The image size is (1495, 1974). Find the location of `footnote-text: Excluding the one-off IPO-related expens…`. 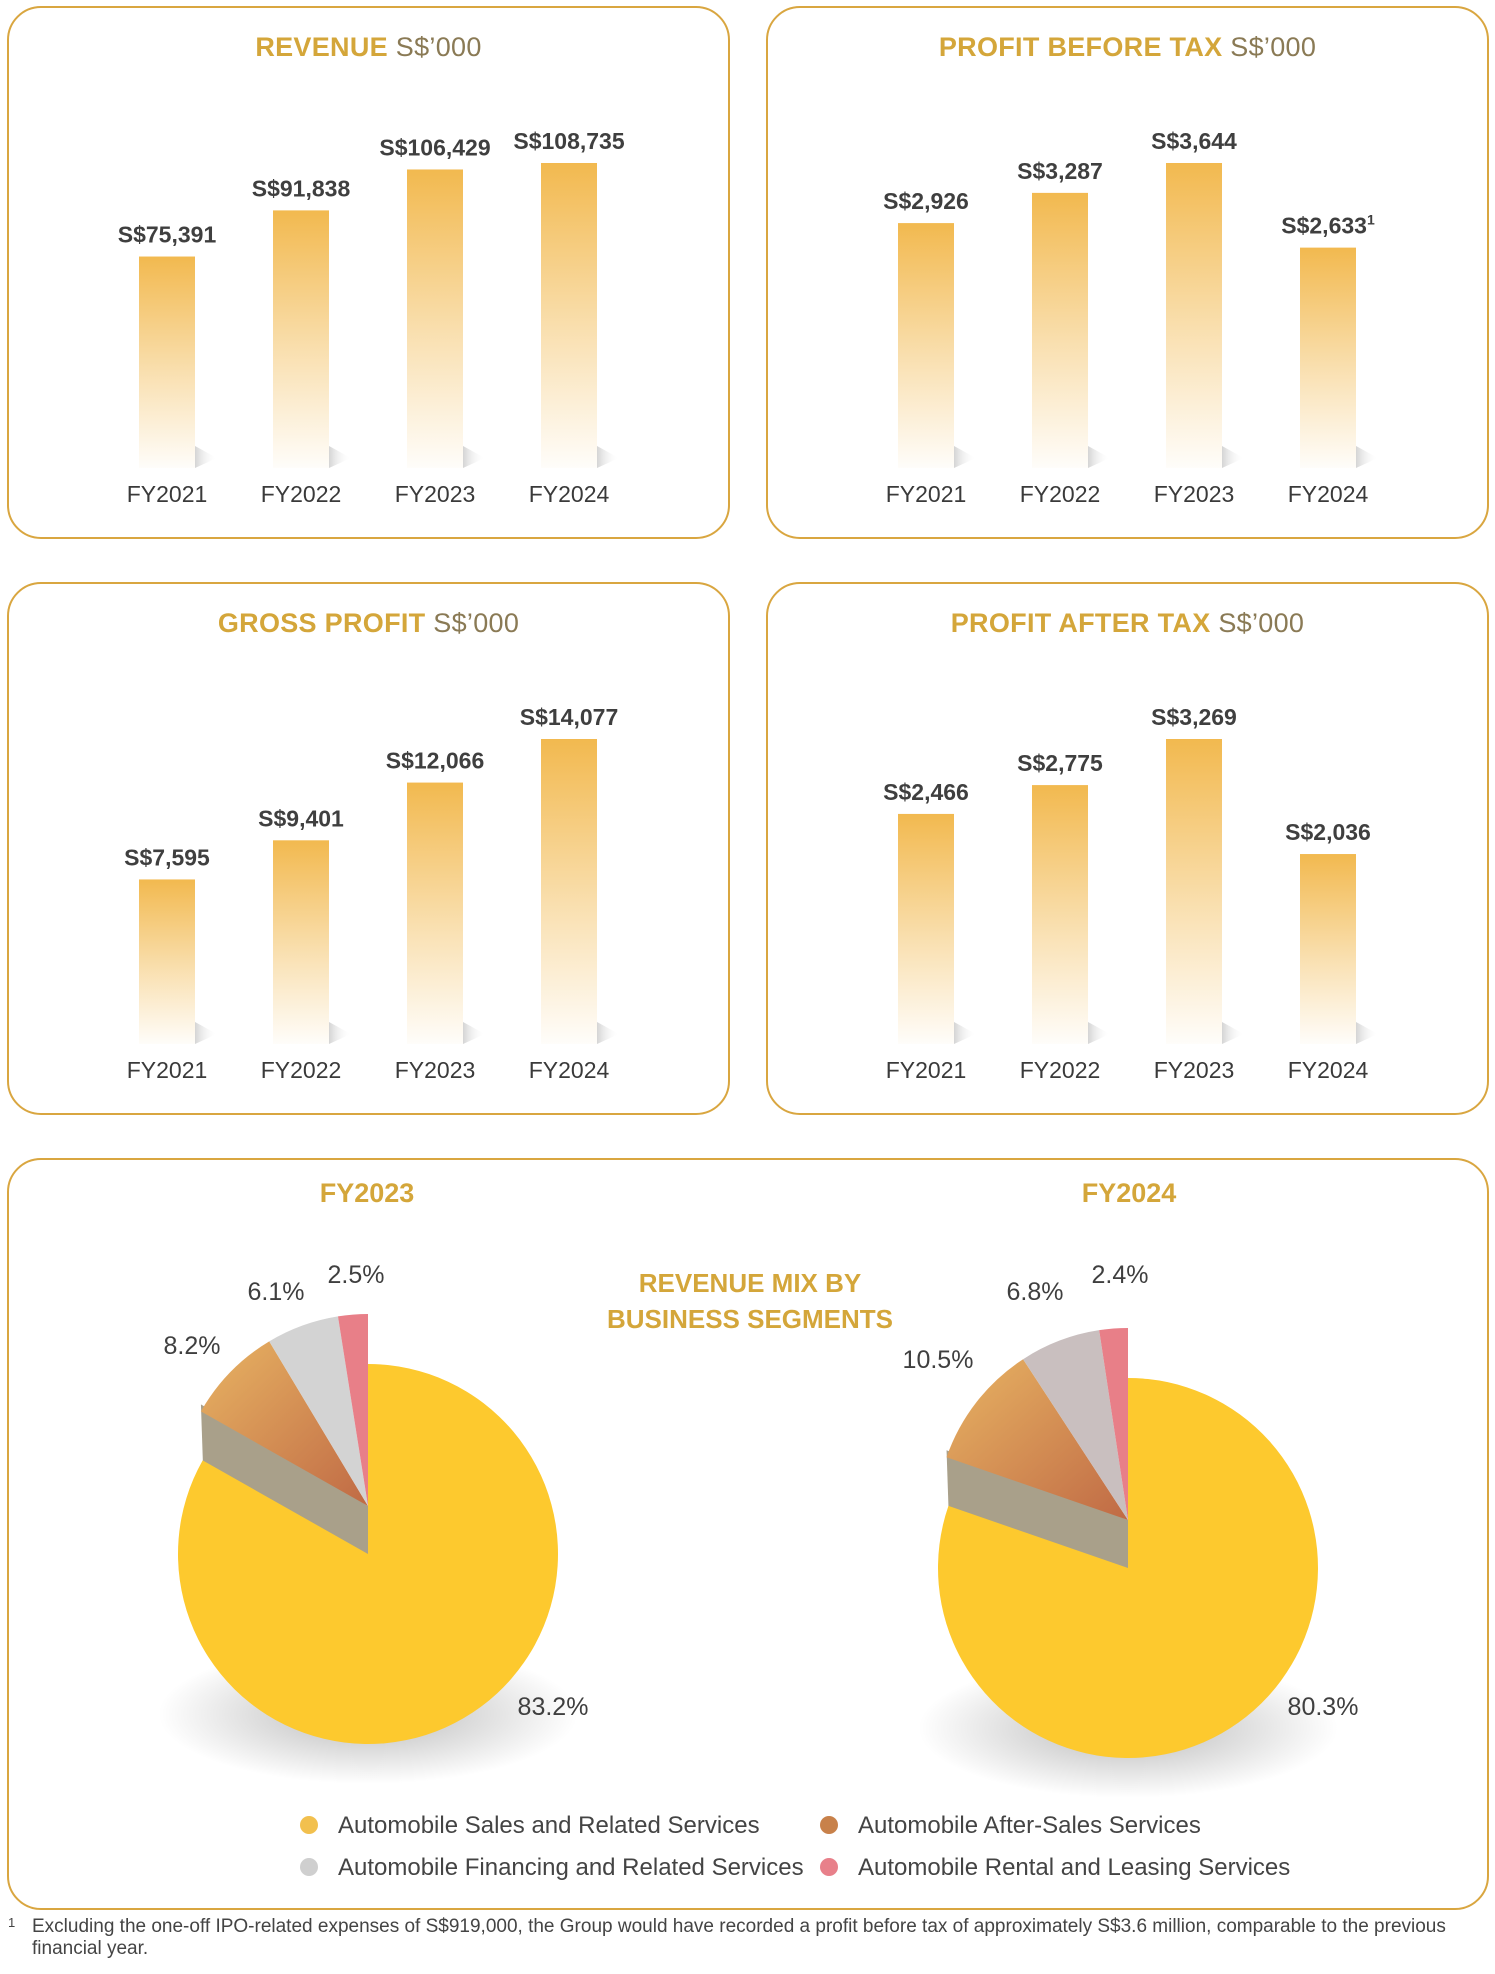

footnote-text: Excluding the one-off IPO-related expens… is located at coordinates (739, 1937).